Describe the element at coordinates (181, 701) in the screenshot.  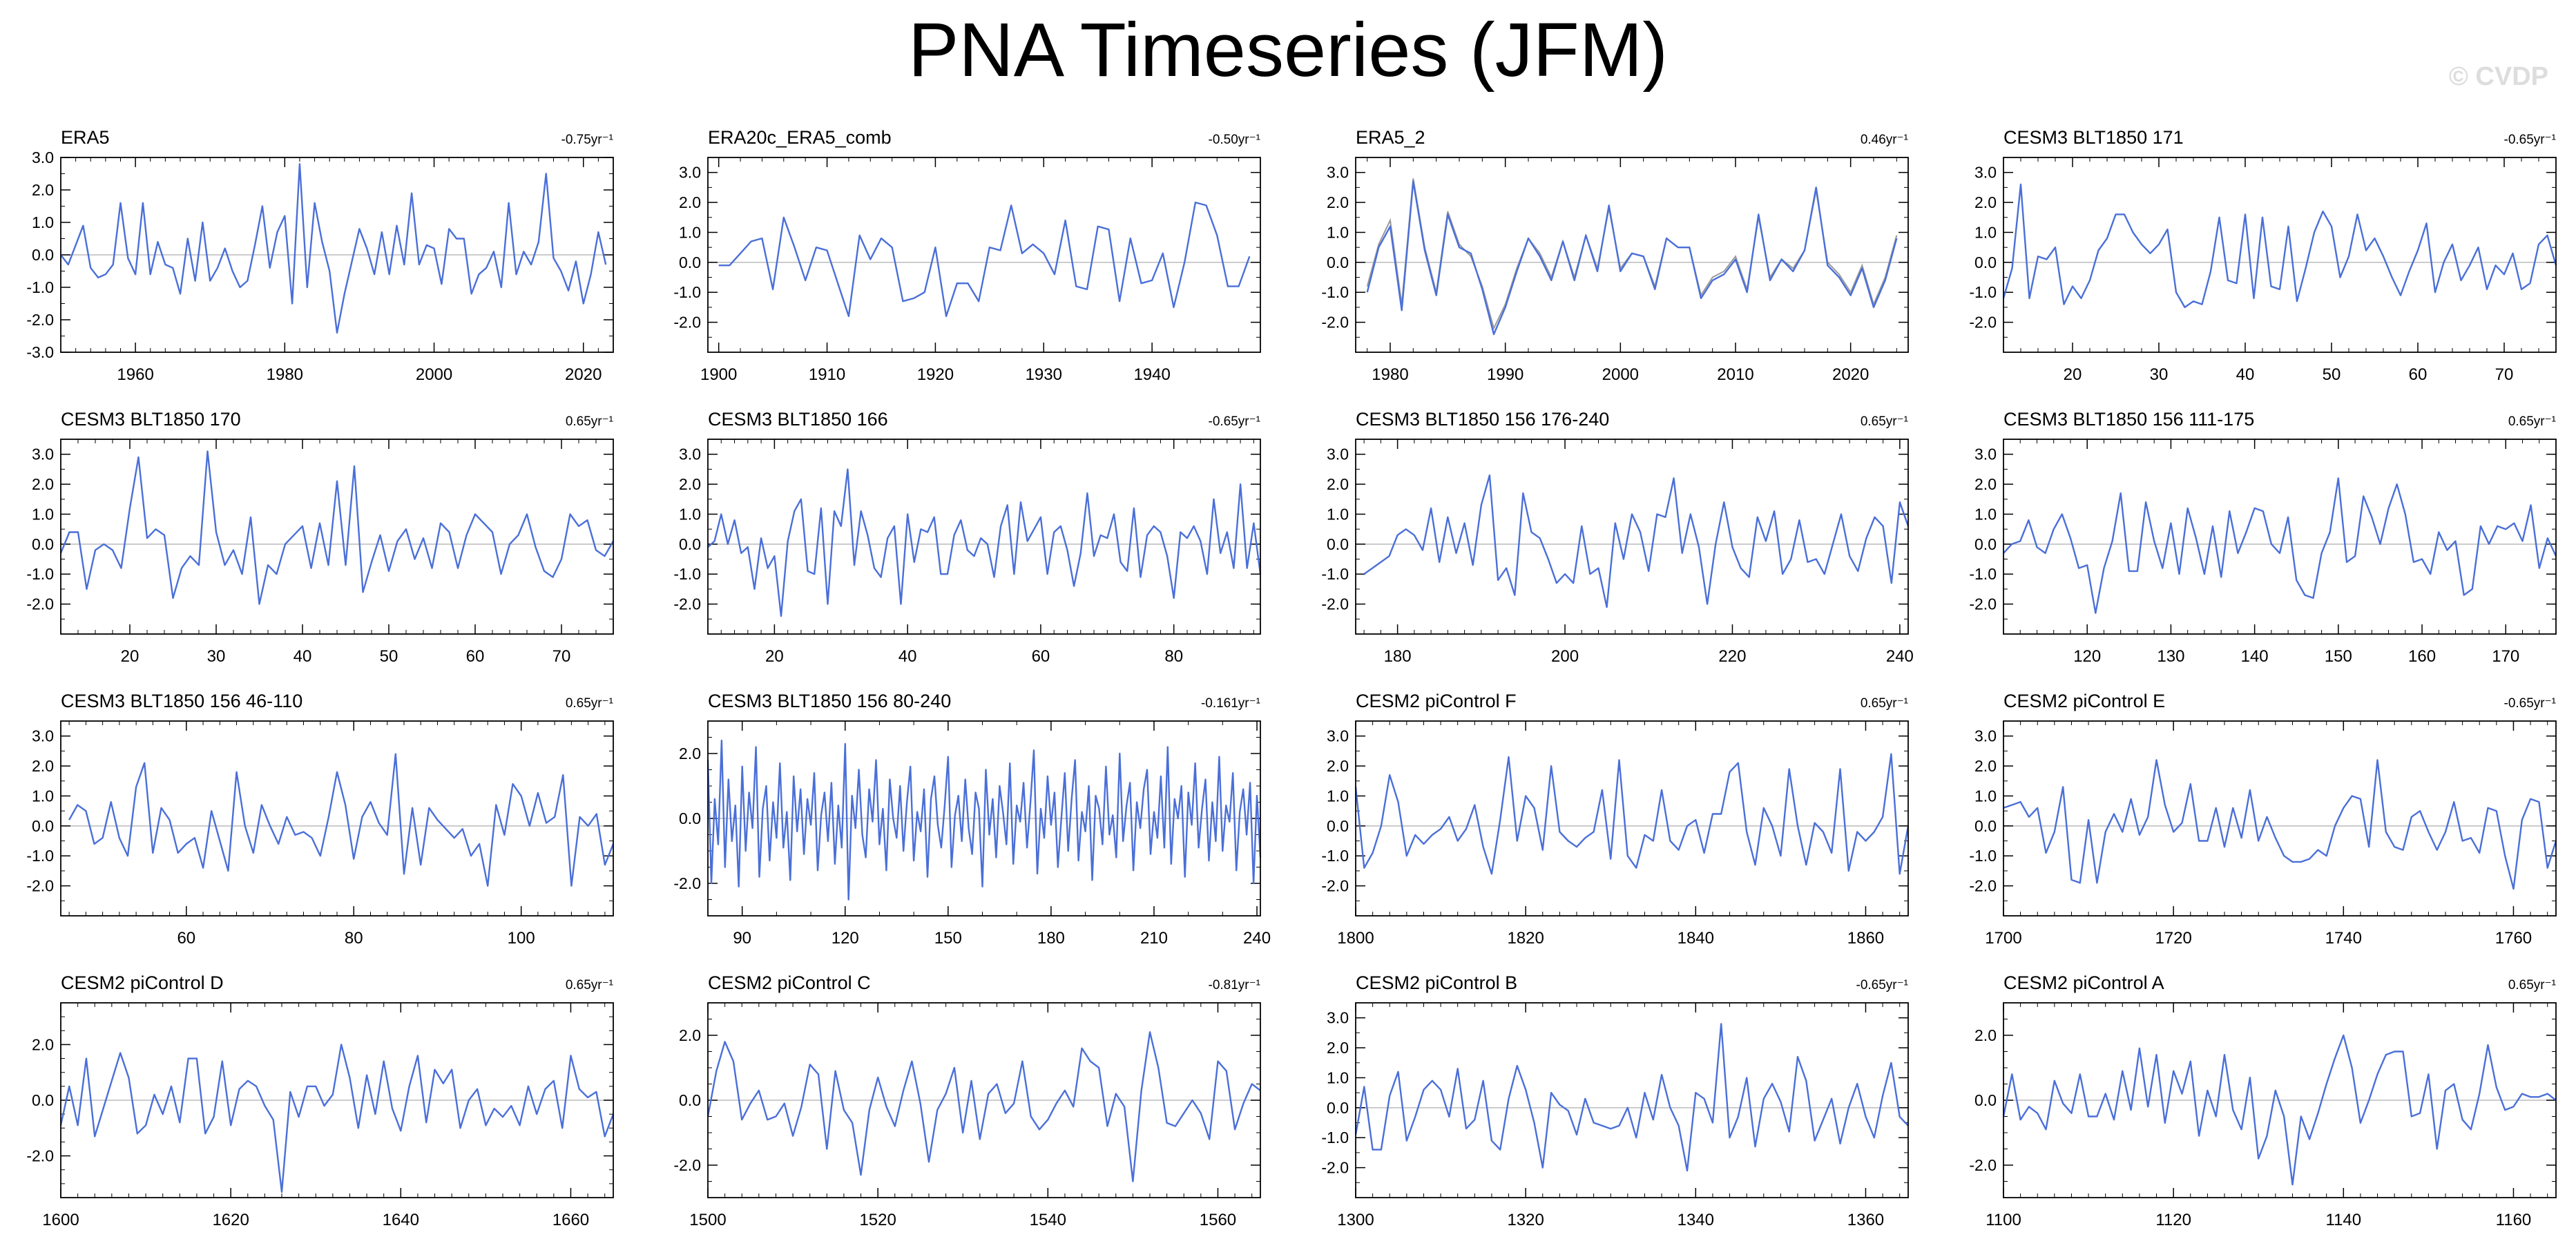
I see `panel-title: CESM3 BLT1850 156 46-110` at that location.